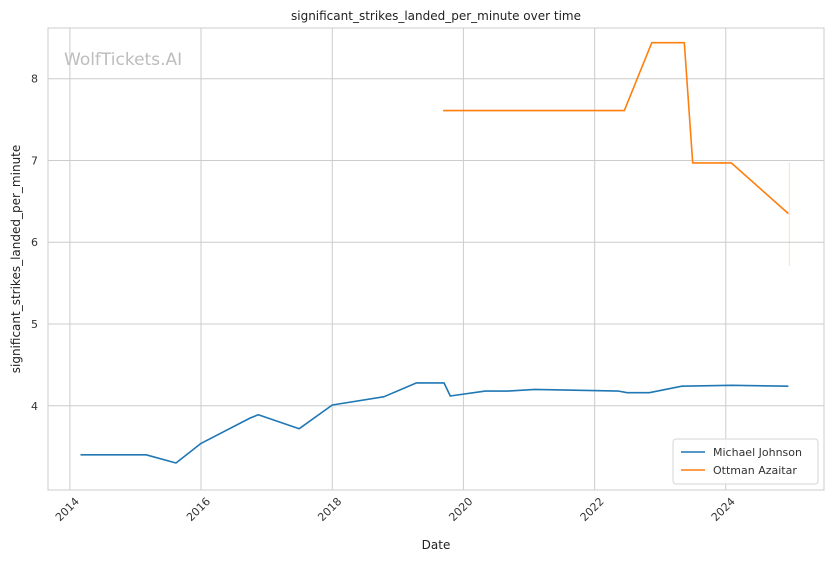 This screenshot has width=832, height=561. I want to click on x-tick-label: 2018, so click(329, 509).